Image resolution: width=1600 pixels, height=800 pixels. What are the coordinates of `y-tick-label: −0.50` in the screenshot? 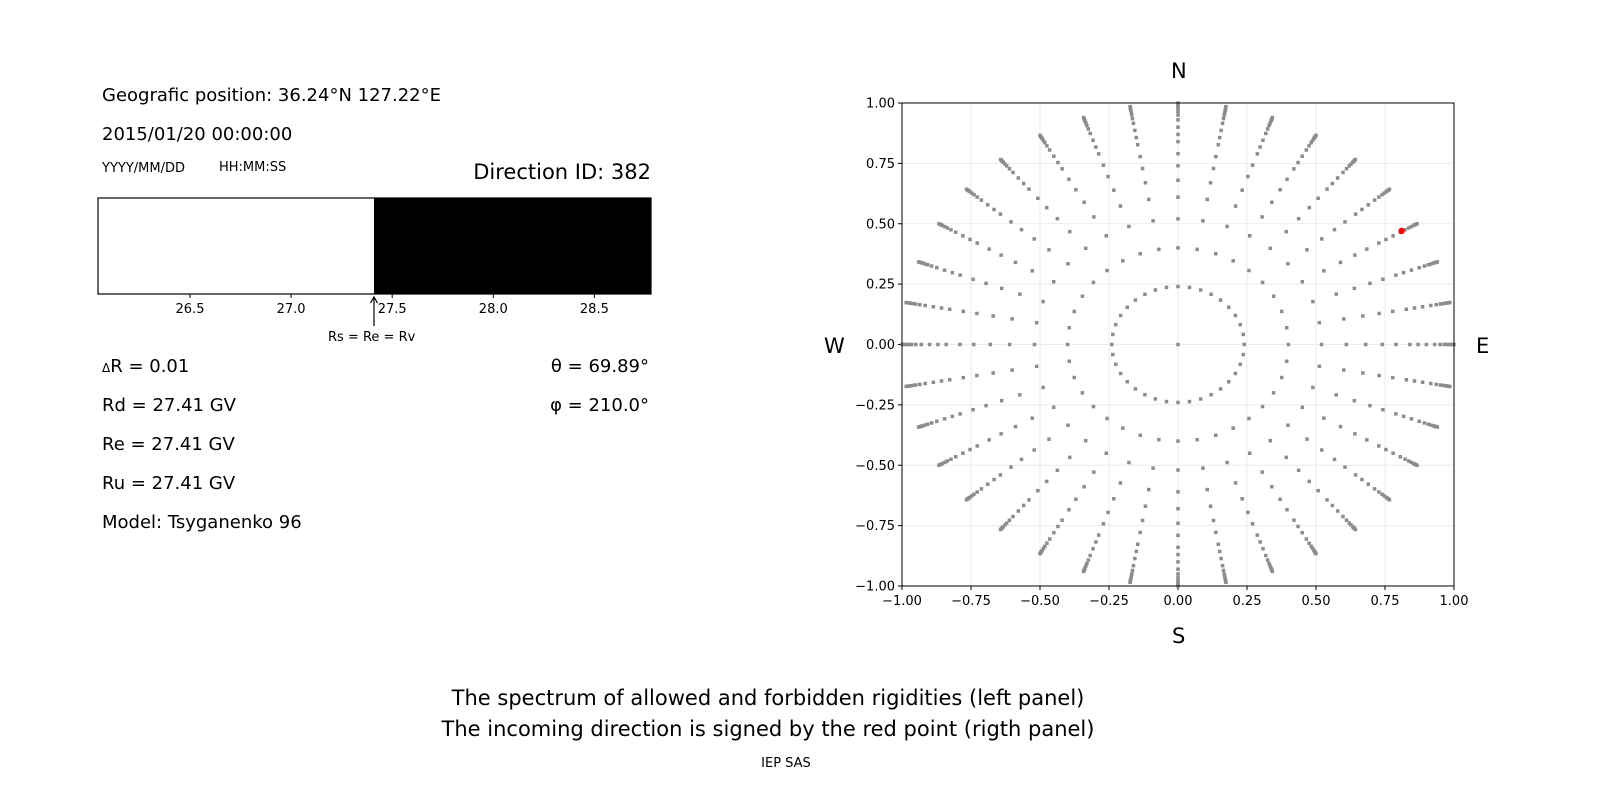 It's located at (875, 466).